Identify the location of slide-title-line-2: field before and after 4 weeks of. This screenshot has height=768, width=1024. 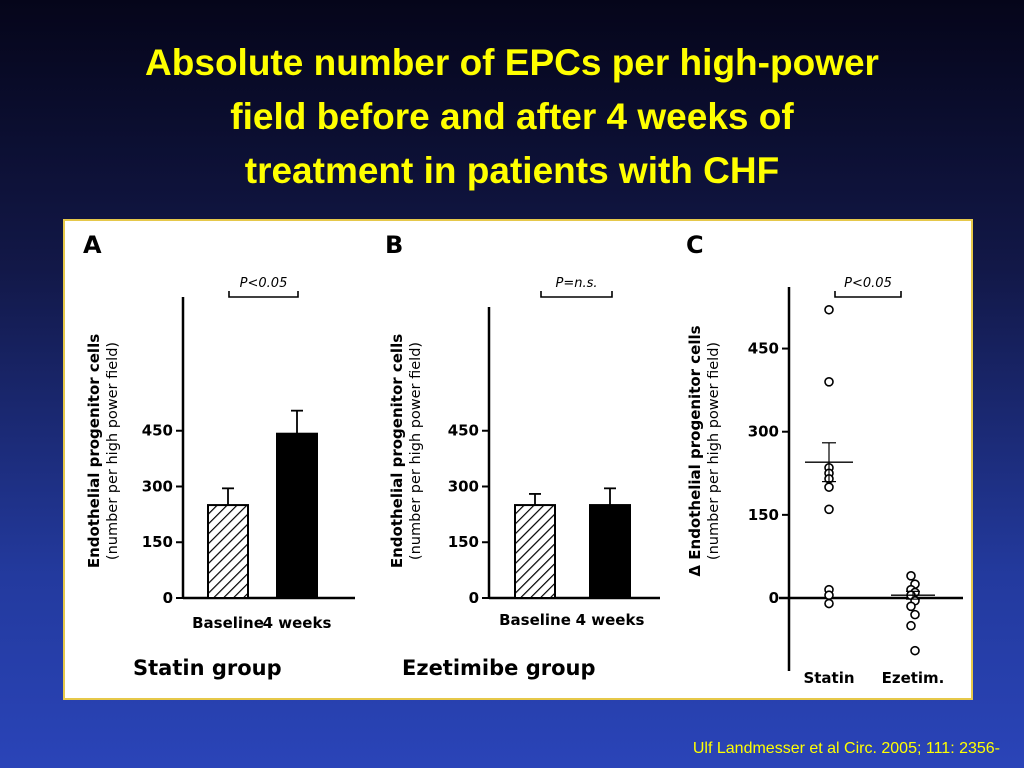
(512, 116).